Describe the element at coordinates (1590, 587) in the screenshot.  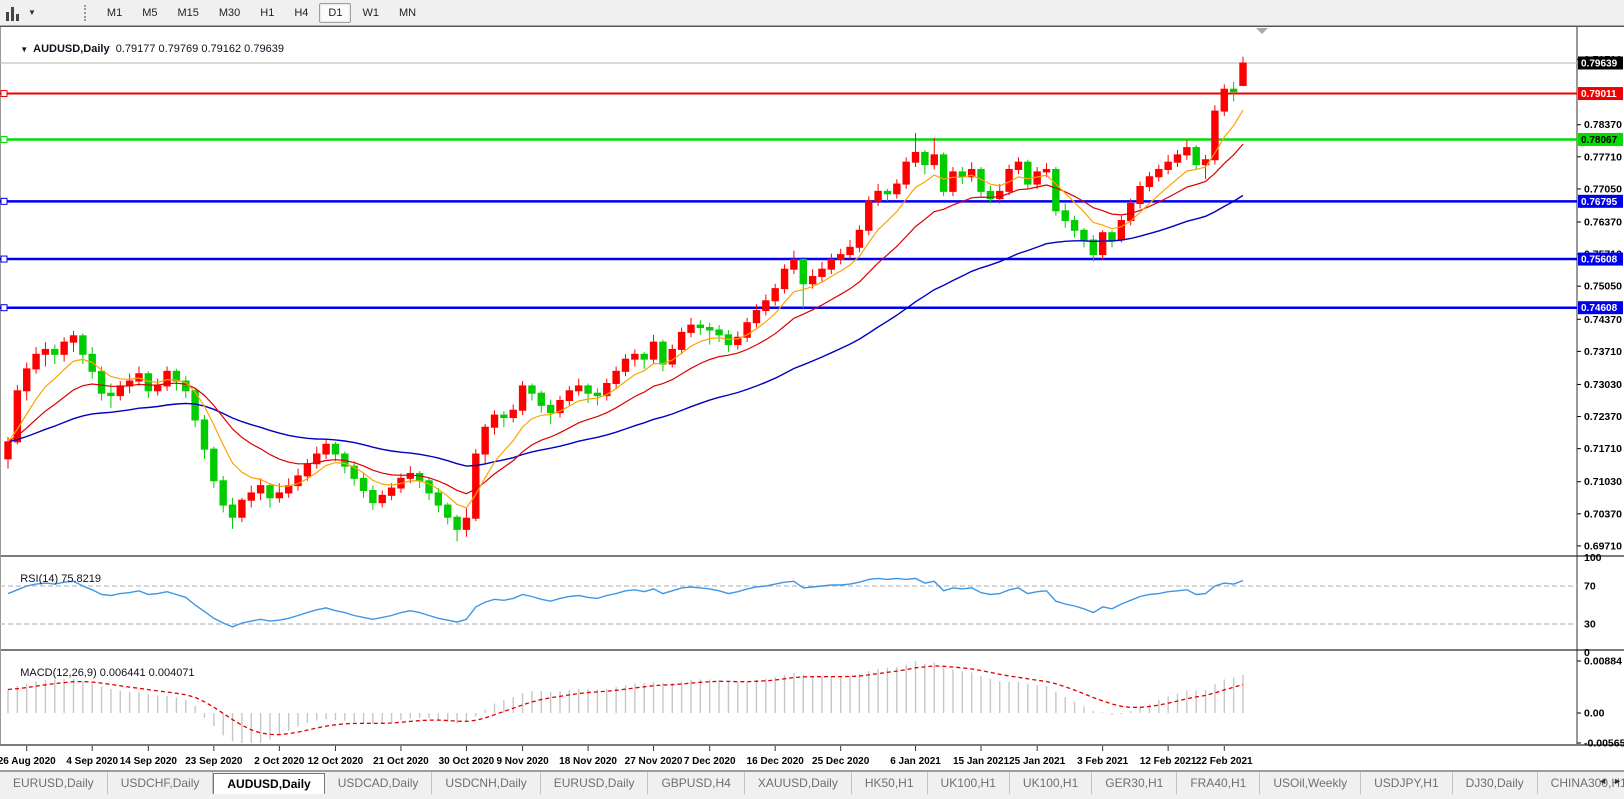
I see `svg-text: 70` at that location.